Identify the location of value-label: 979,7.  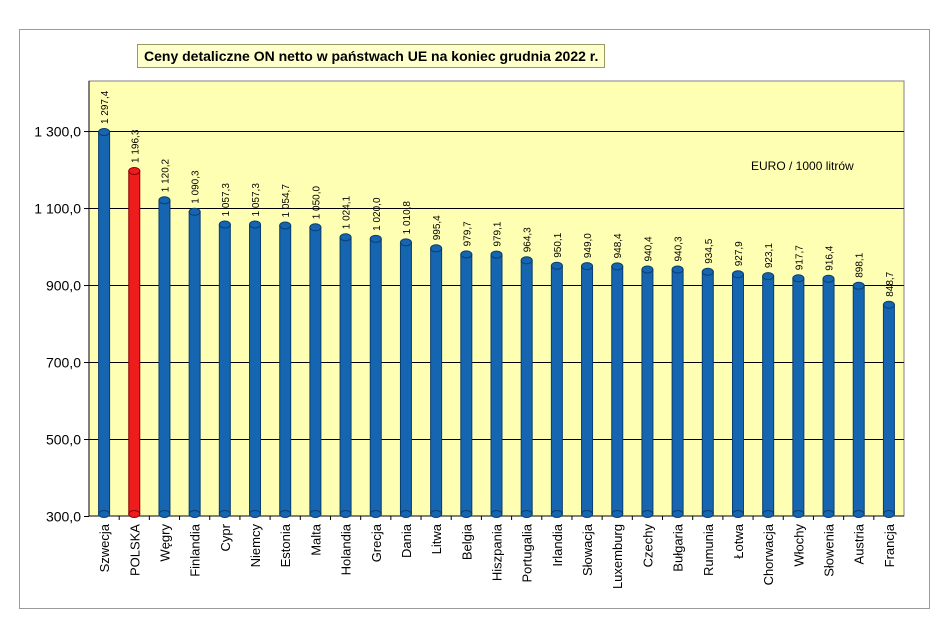
(467, 233).